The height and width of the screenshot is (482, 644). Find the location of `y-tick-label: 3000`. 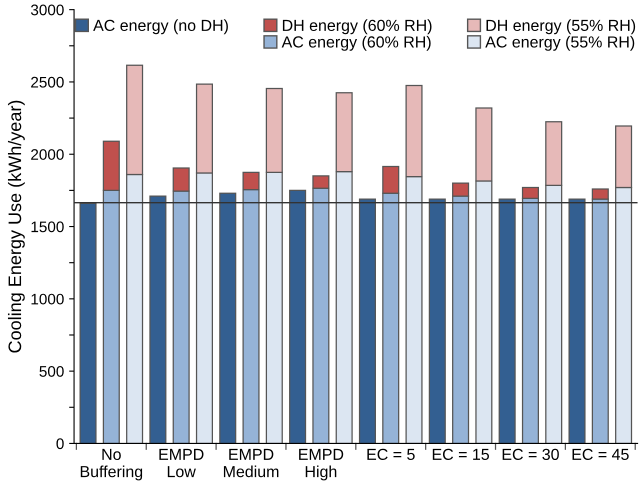

y-tick-label: 3000 is located at coordinates (47, 10).